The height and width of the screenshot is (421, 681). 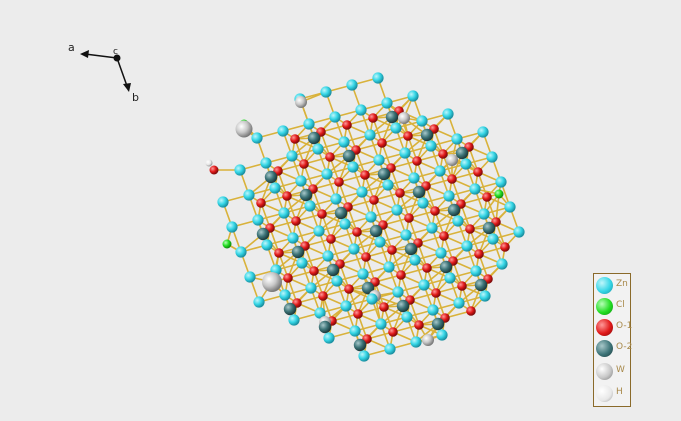 What do you see at coordinates (622, 284) in the screenshot?
I see `legend-label: Zn` at bounding box center [622, 284].